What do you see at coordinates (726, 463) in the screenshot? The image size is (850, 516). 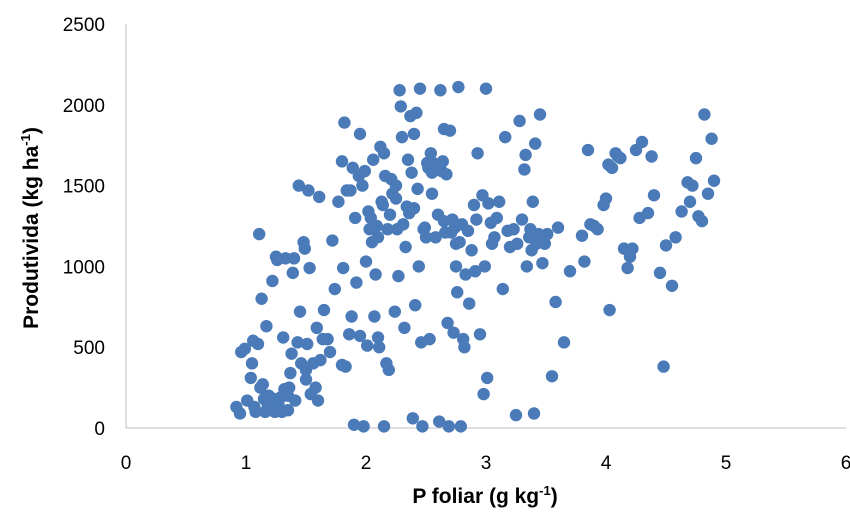 I see `x-tick-label: 5` at bounding box center [726, 463].